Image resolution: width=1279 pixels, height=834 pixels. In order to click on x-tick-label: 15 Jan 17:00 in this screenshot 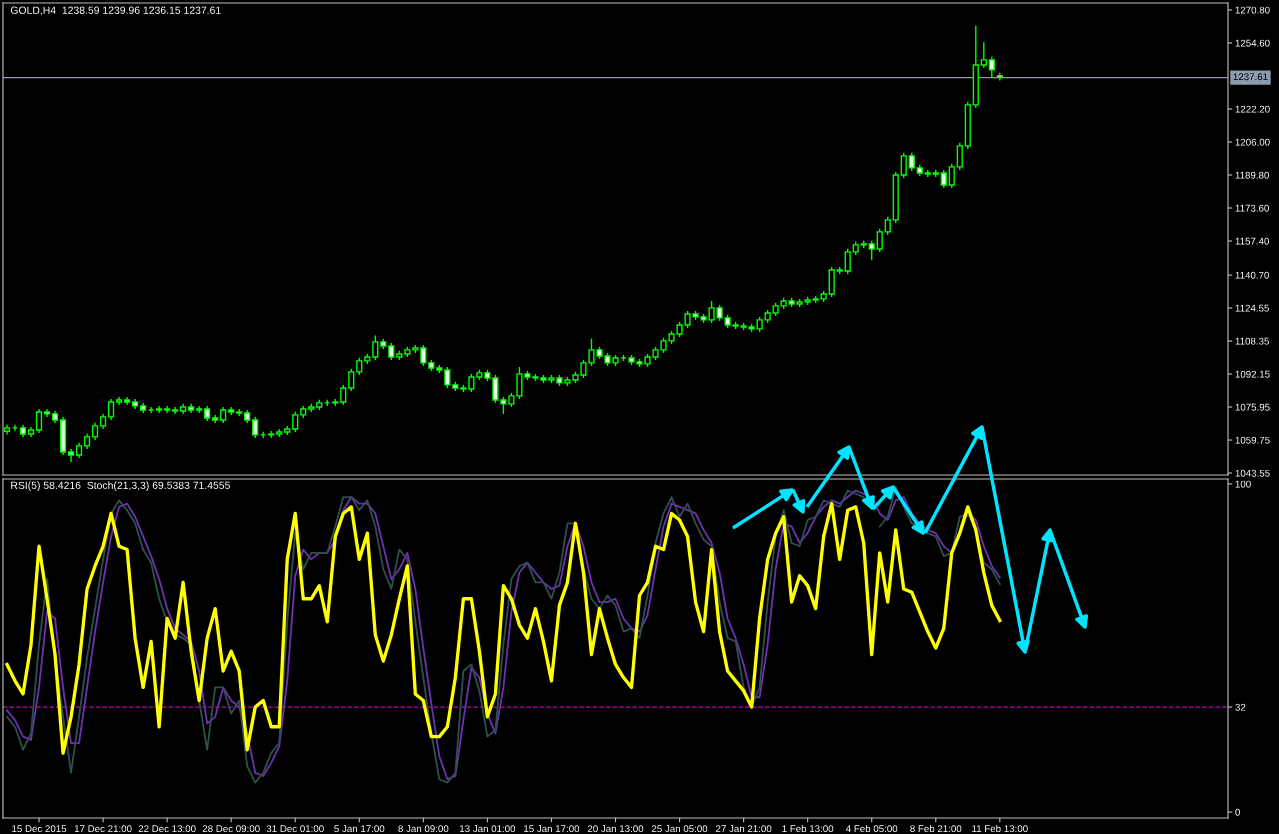, I will do `click(552, 829)`.